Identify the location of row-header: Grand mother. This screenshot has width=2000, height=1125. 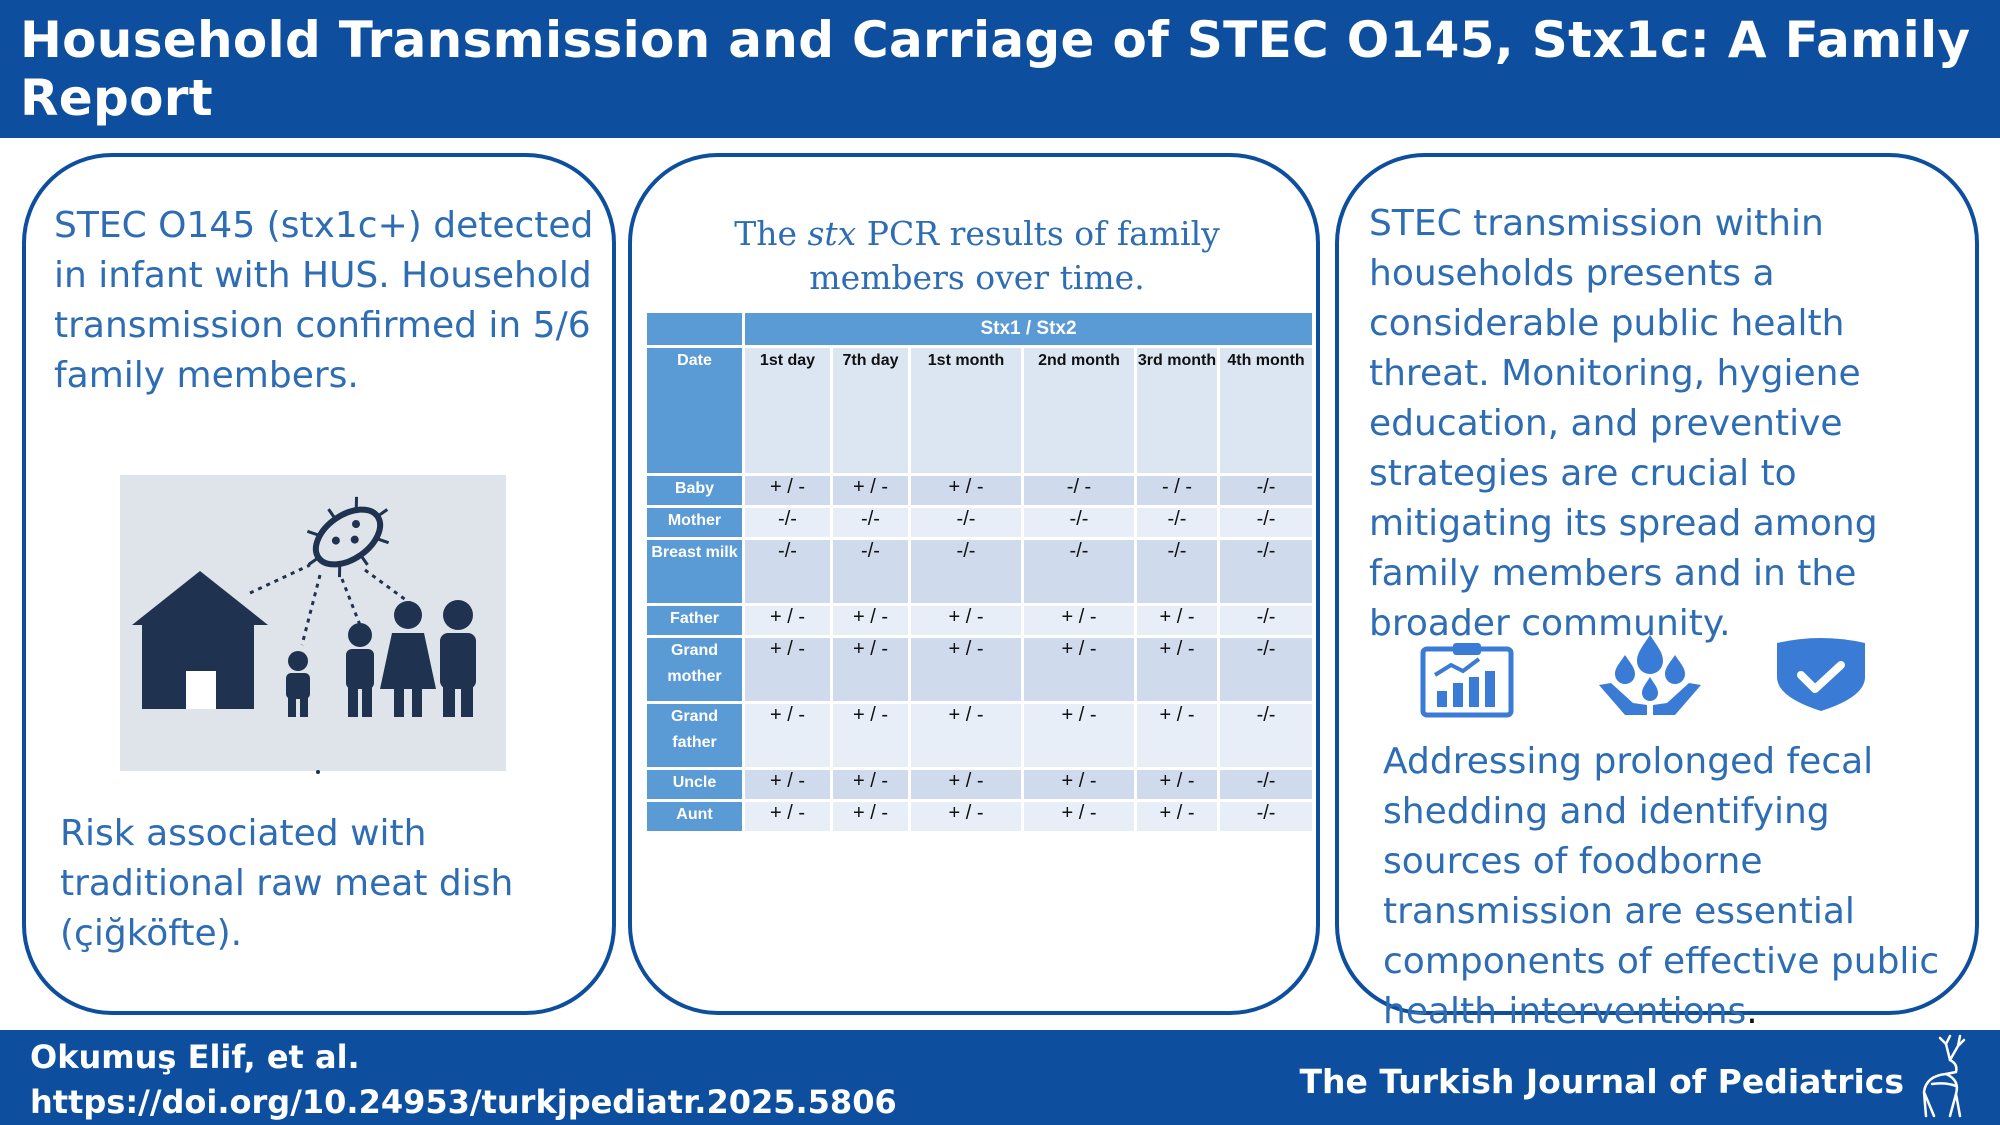
(694, 669).